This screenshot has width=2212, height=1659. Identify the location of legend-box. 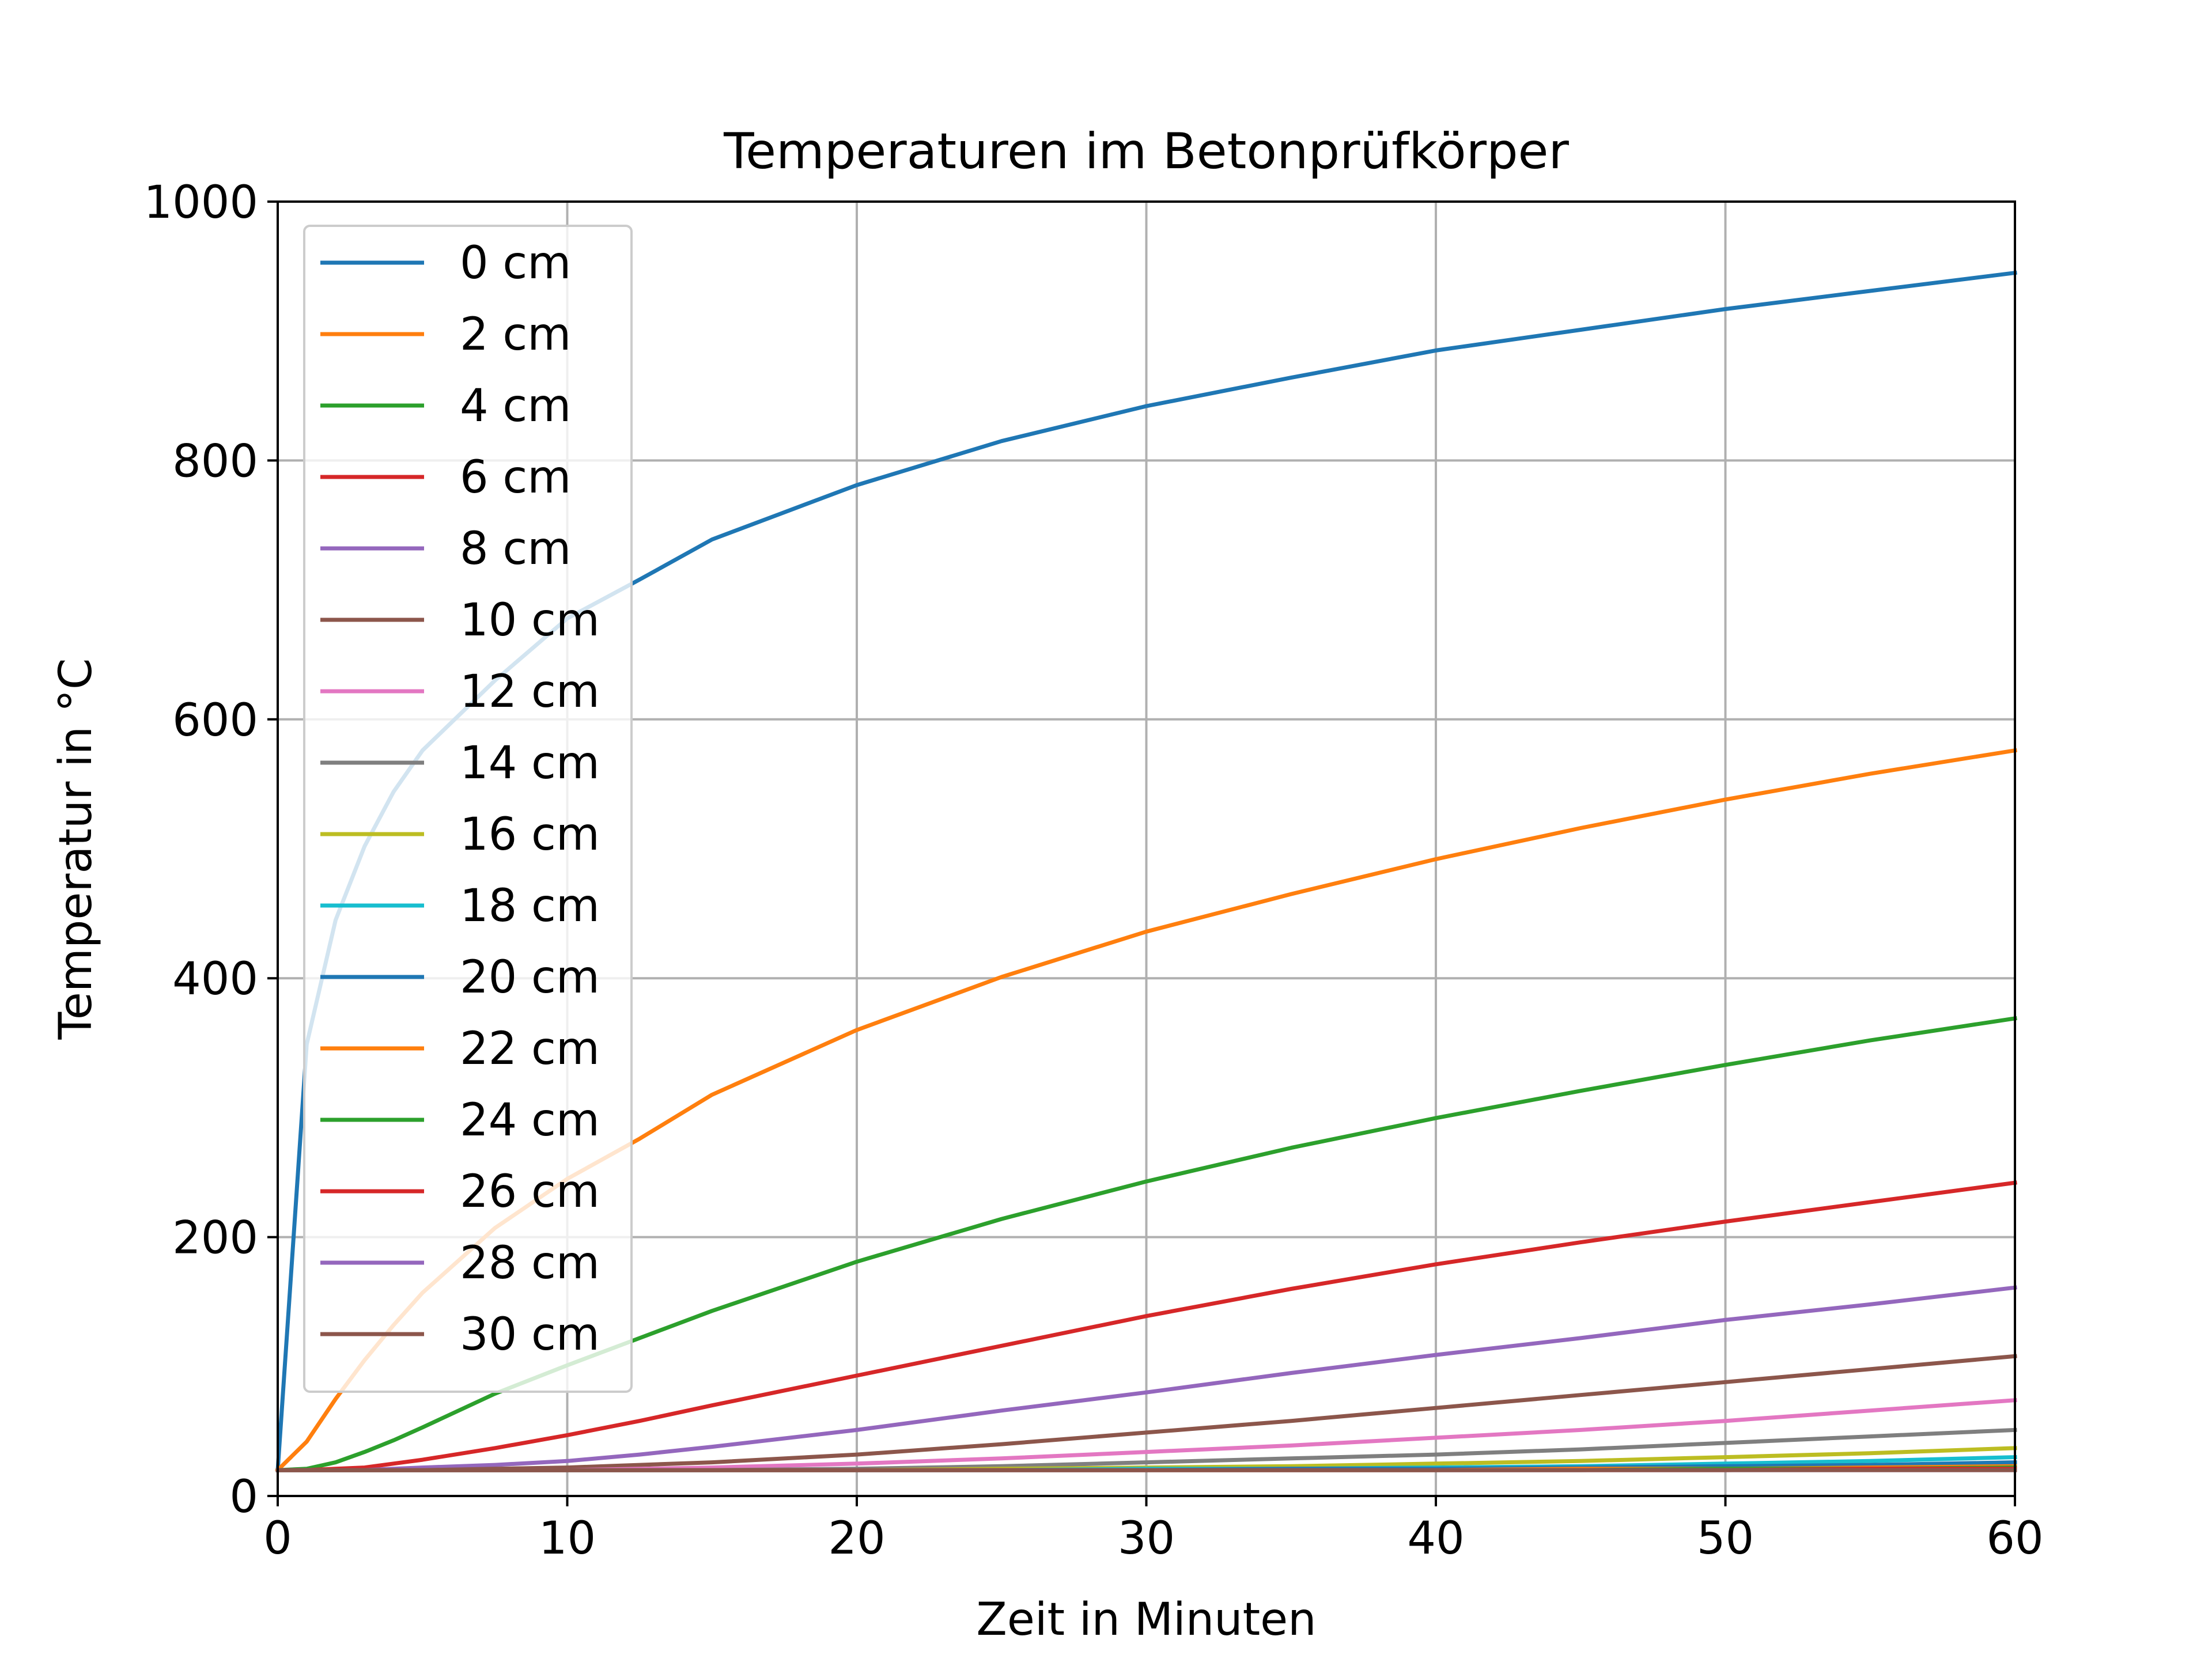
(468, 809).